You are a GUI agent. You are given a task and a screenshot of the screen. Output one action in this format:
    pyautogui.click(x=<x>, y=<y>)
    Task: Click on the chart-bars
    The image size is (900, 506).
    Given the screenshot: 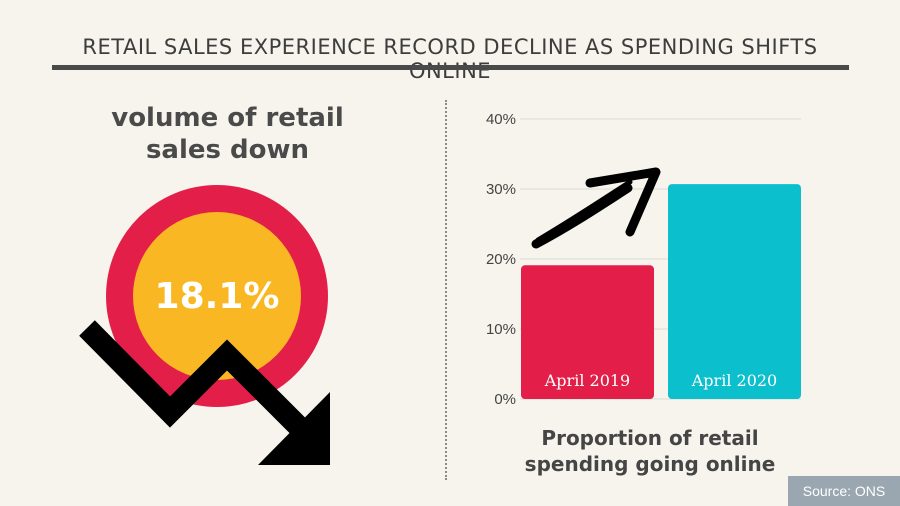 What is the action you would take?
    pyautogui.click(x=661, y=291)
    